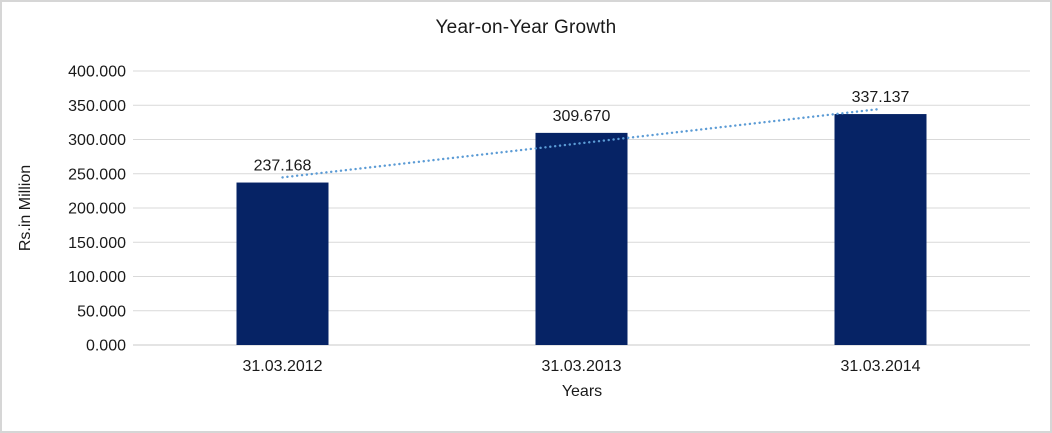  What do you see at coordinates (97, 140) in the screenshot?
I see `y-tick-label: 300.000` at bounding box center [97, 140].